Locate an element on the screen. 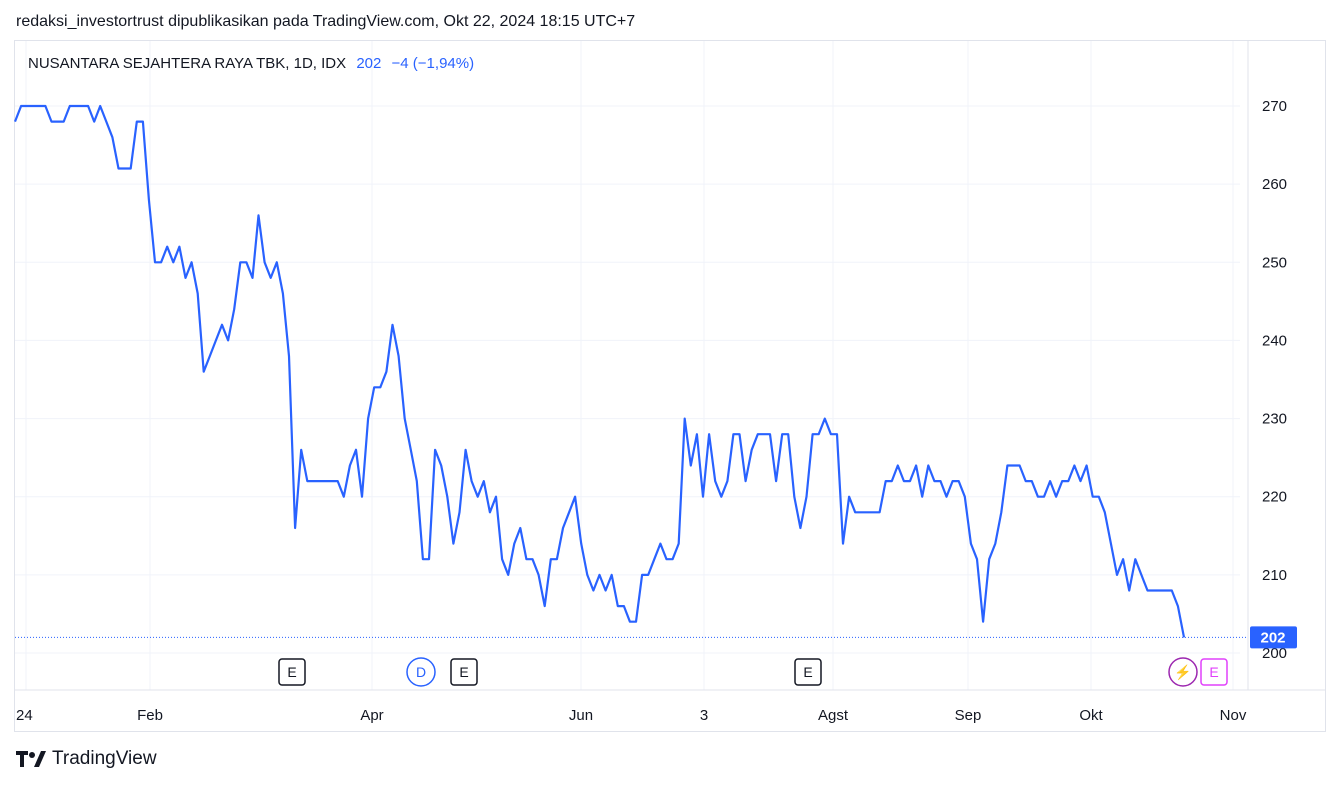 The width and height of the screenshot is (1341, 786). event-marker: D is located at coordinates (421, 672).